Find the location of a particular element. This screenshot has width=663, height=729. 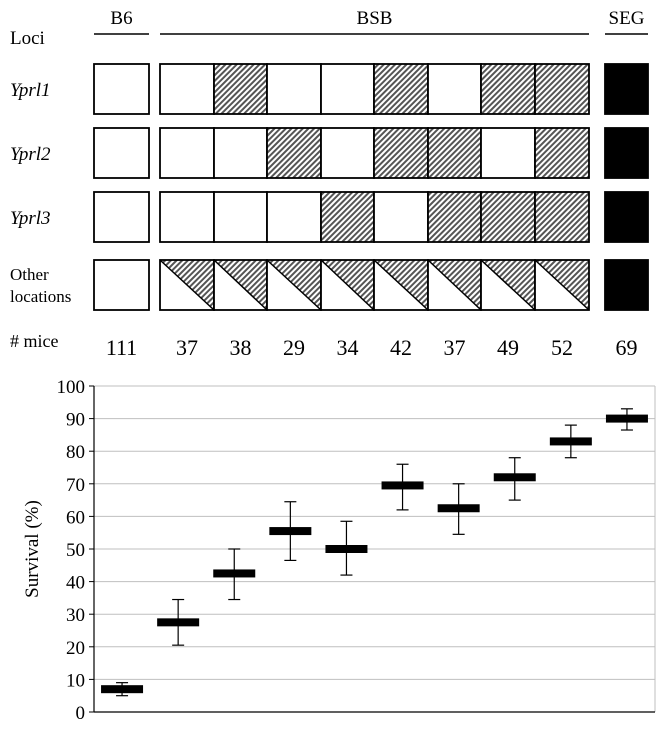

row-label: Yprl2 is located at coordinates (30, 154).